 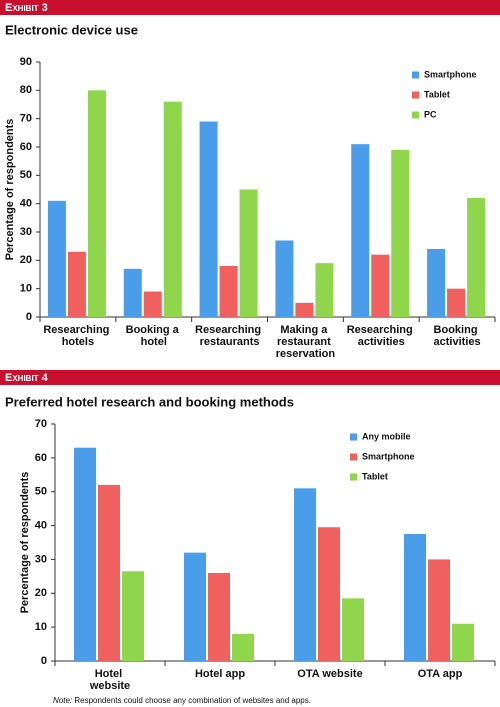 I want to click on x-tick-label: Researching restaurants, so click(x=229, y=336).